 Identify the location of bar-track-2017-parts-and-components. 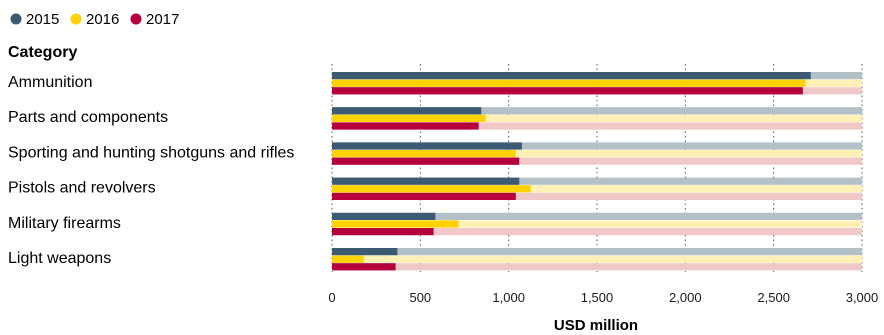
(597, 126).